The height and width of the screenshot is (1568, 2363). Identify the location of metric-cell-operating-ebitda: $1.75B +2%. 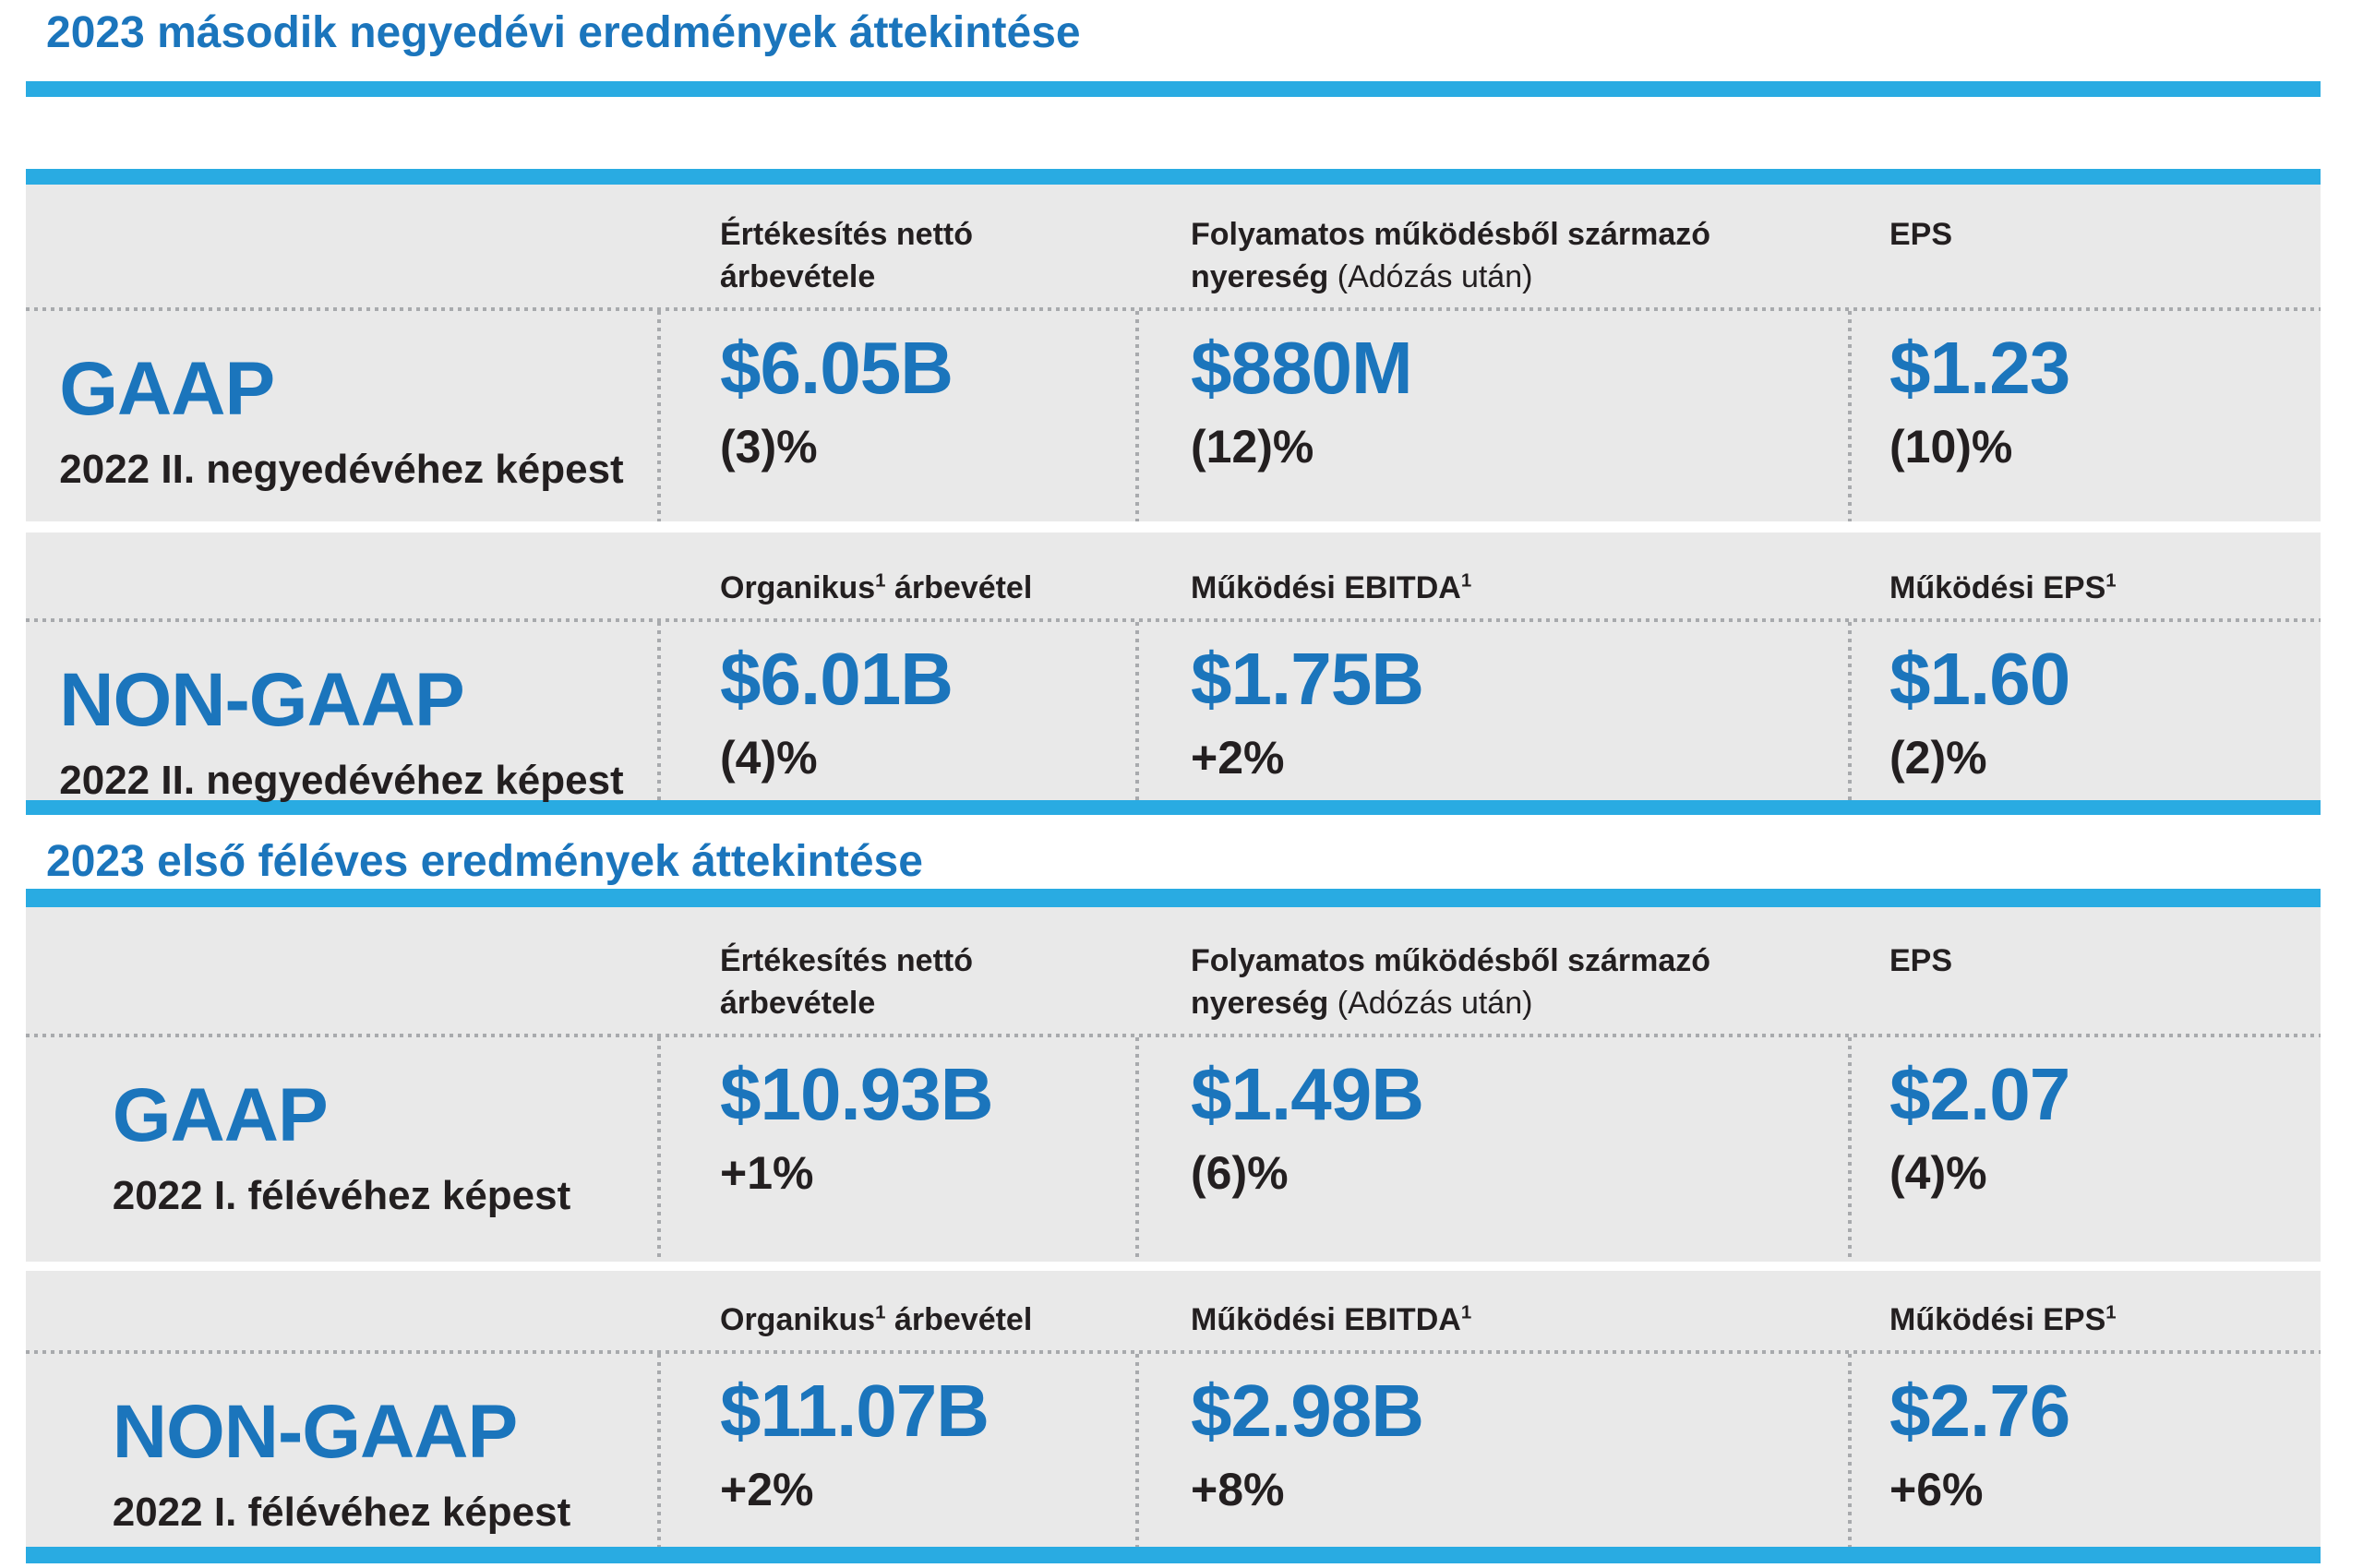
(1491, 712).